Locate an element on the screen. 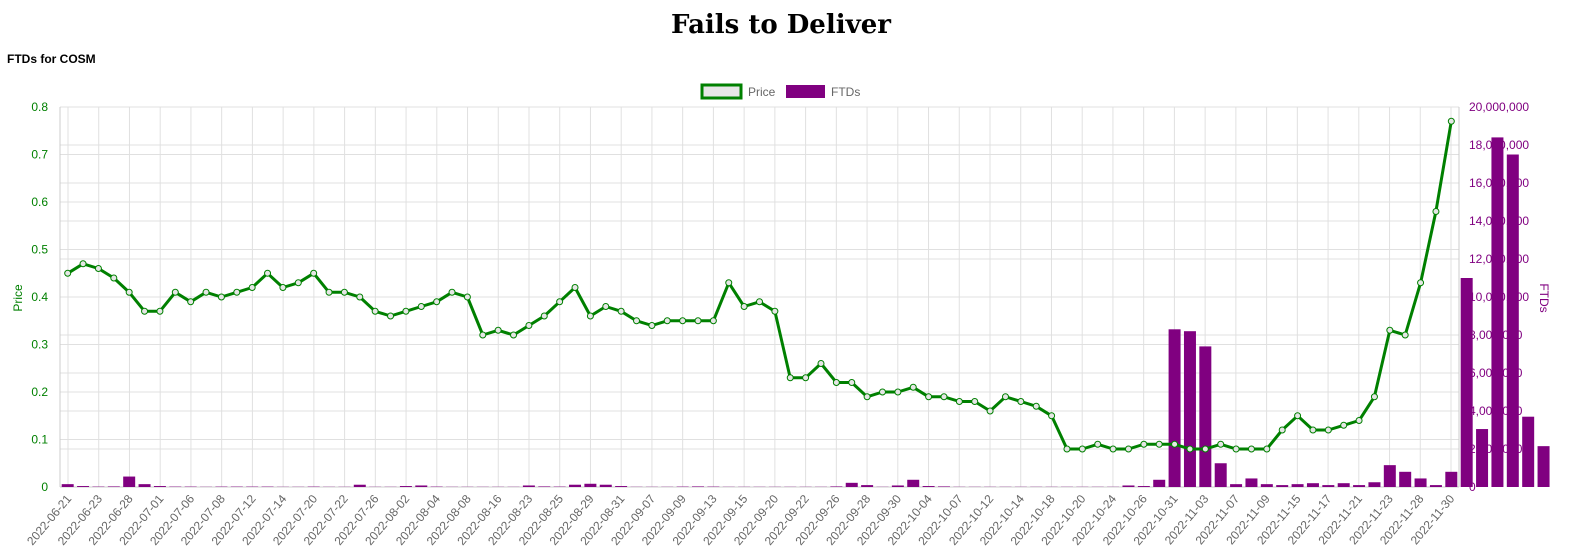 This screenshot has width=1571, height=560. right-tick-label: 20,000,000 is located at coordinates (1499, 107).